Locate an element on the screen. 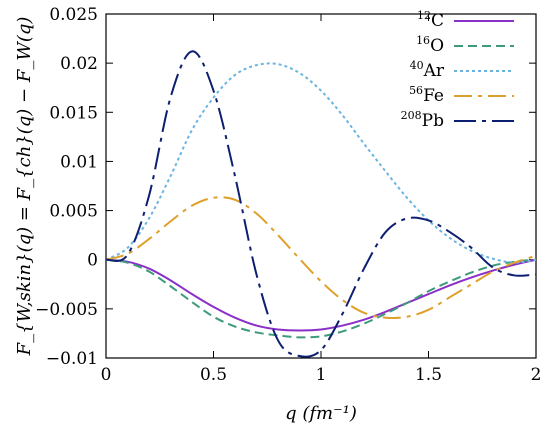  y-tick-label: 0 is located at coordinates (92, 261).